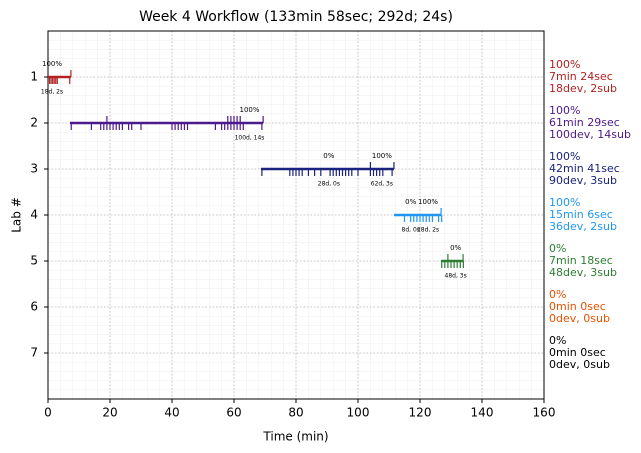 The width and height of the screenshot is (641, 453). I want to click on summary-line: 100dev, 14sub, so click(590, 134).